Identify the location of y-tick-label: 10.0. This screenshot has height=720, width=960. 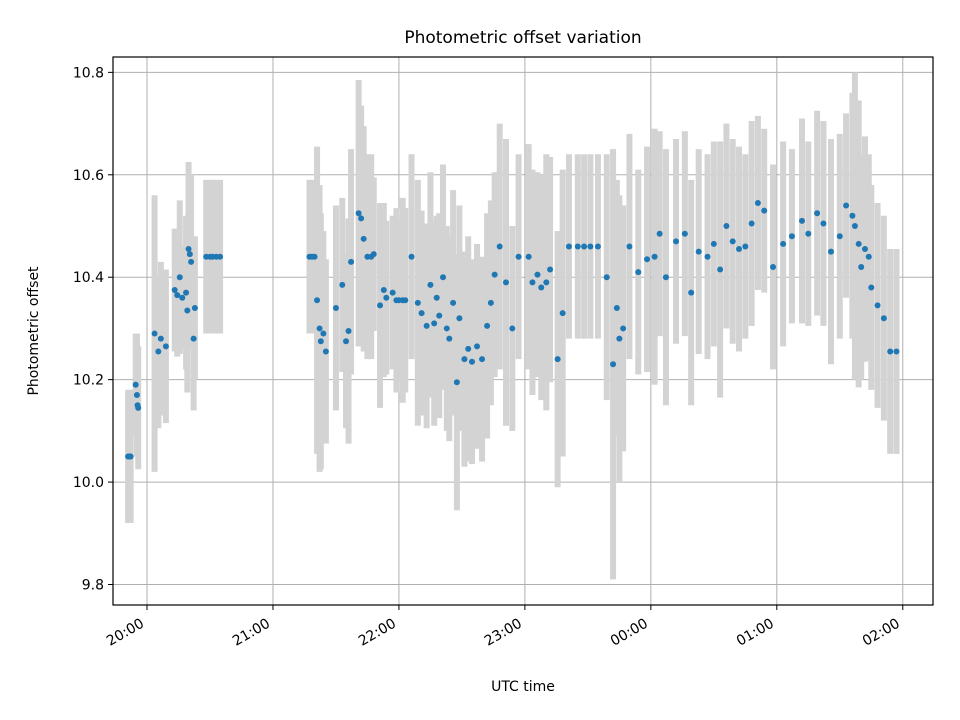
(88, 483).